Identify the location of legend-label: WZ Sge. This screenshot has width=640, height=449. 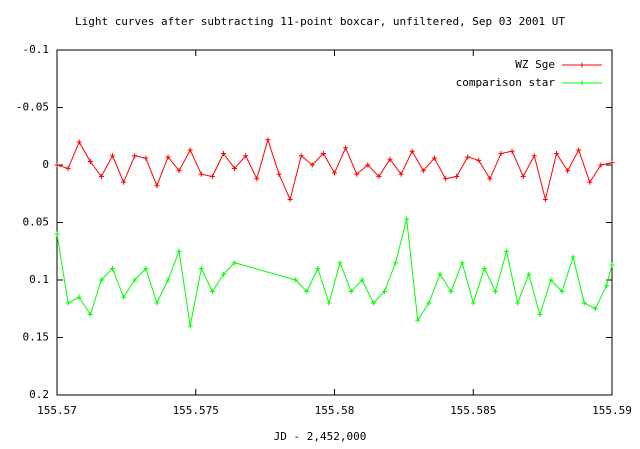
(535, 64).